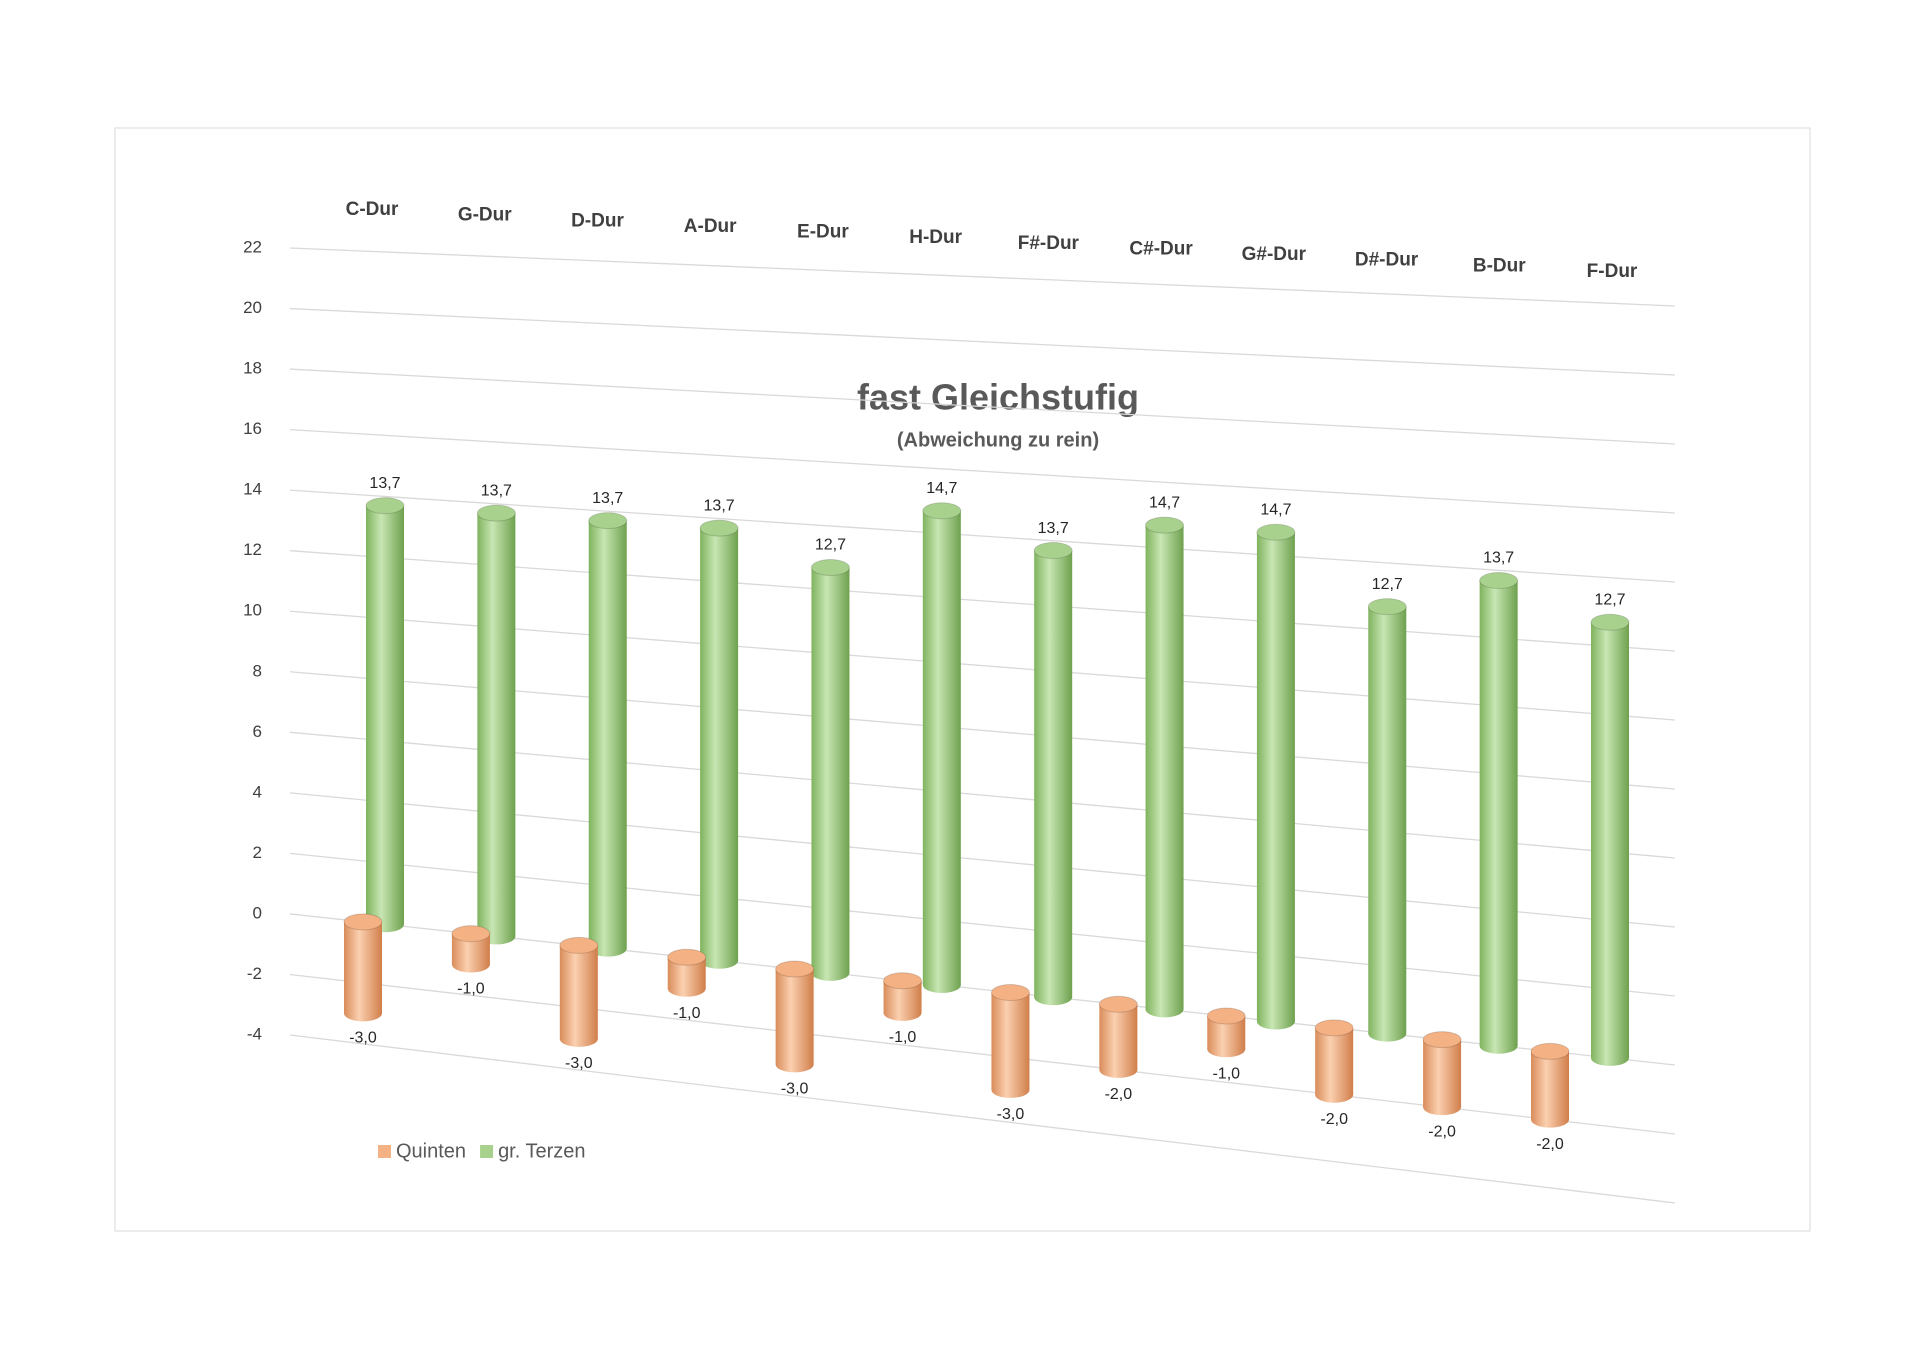 Image resolution: width=1920 pixels, height=1357 pixels. What do you see at coordinates (252, 549) in the screenshot?
I see `y-tick-label: 12` at bounding box center [252, 549].